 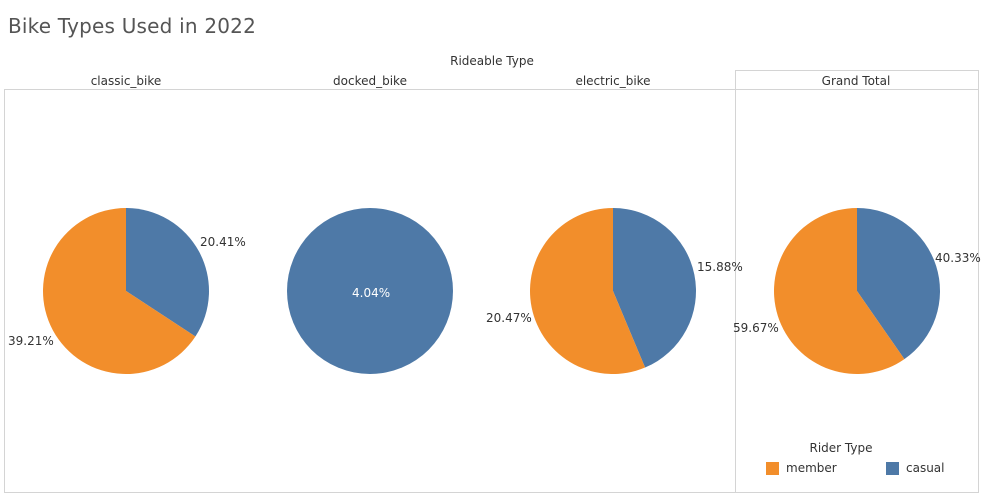 What do you see at coordinates (735, 281) in the screenshot?
I see `grand-total-divider-line` at bounding box center [735, 281].